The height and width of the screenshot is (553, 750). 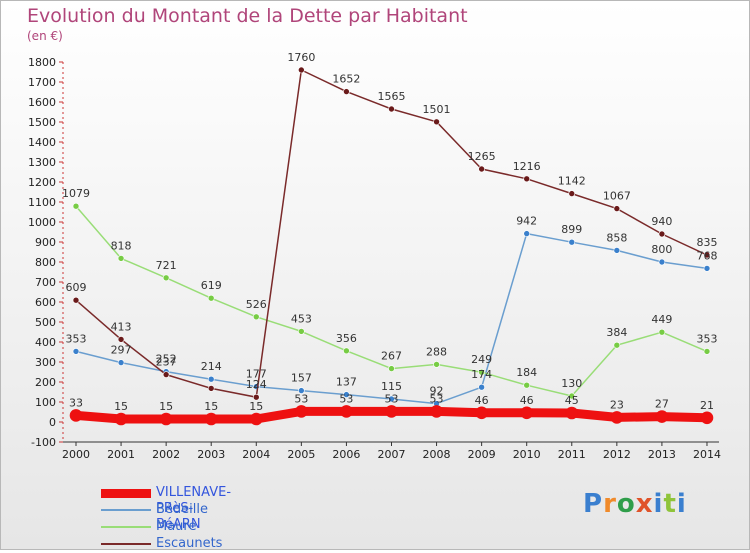 I want to click on logo-letter: t, so click(x=670, y=504).